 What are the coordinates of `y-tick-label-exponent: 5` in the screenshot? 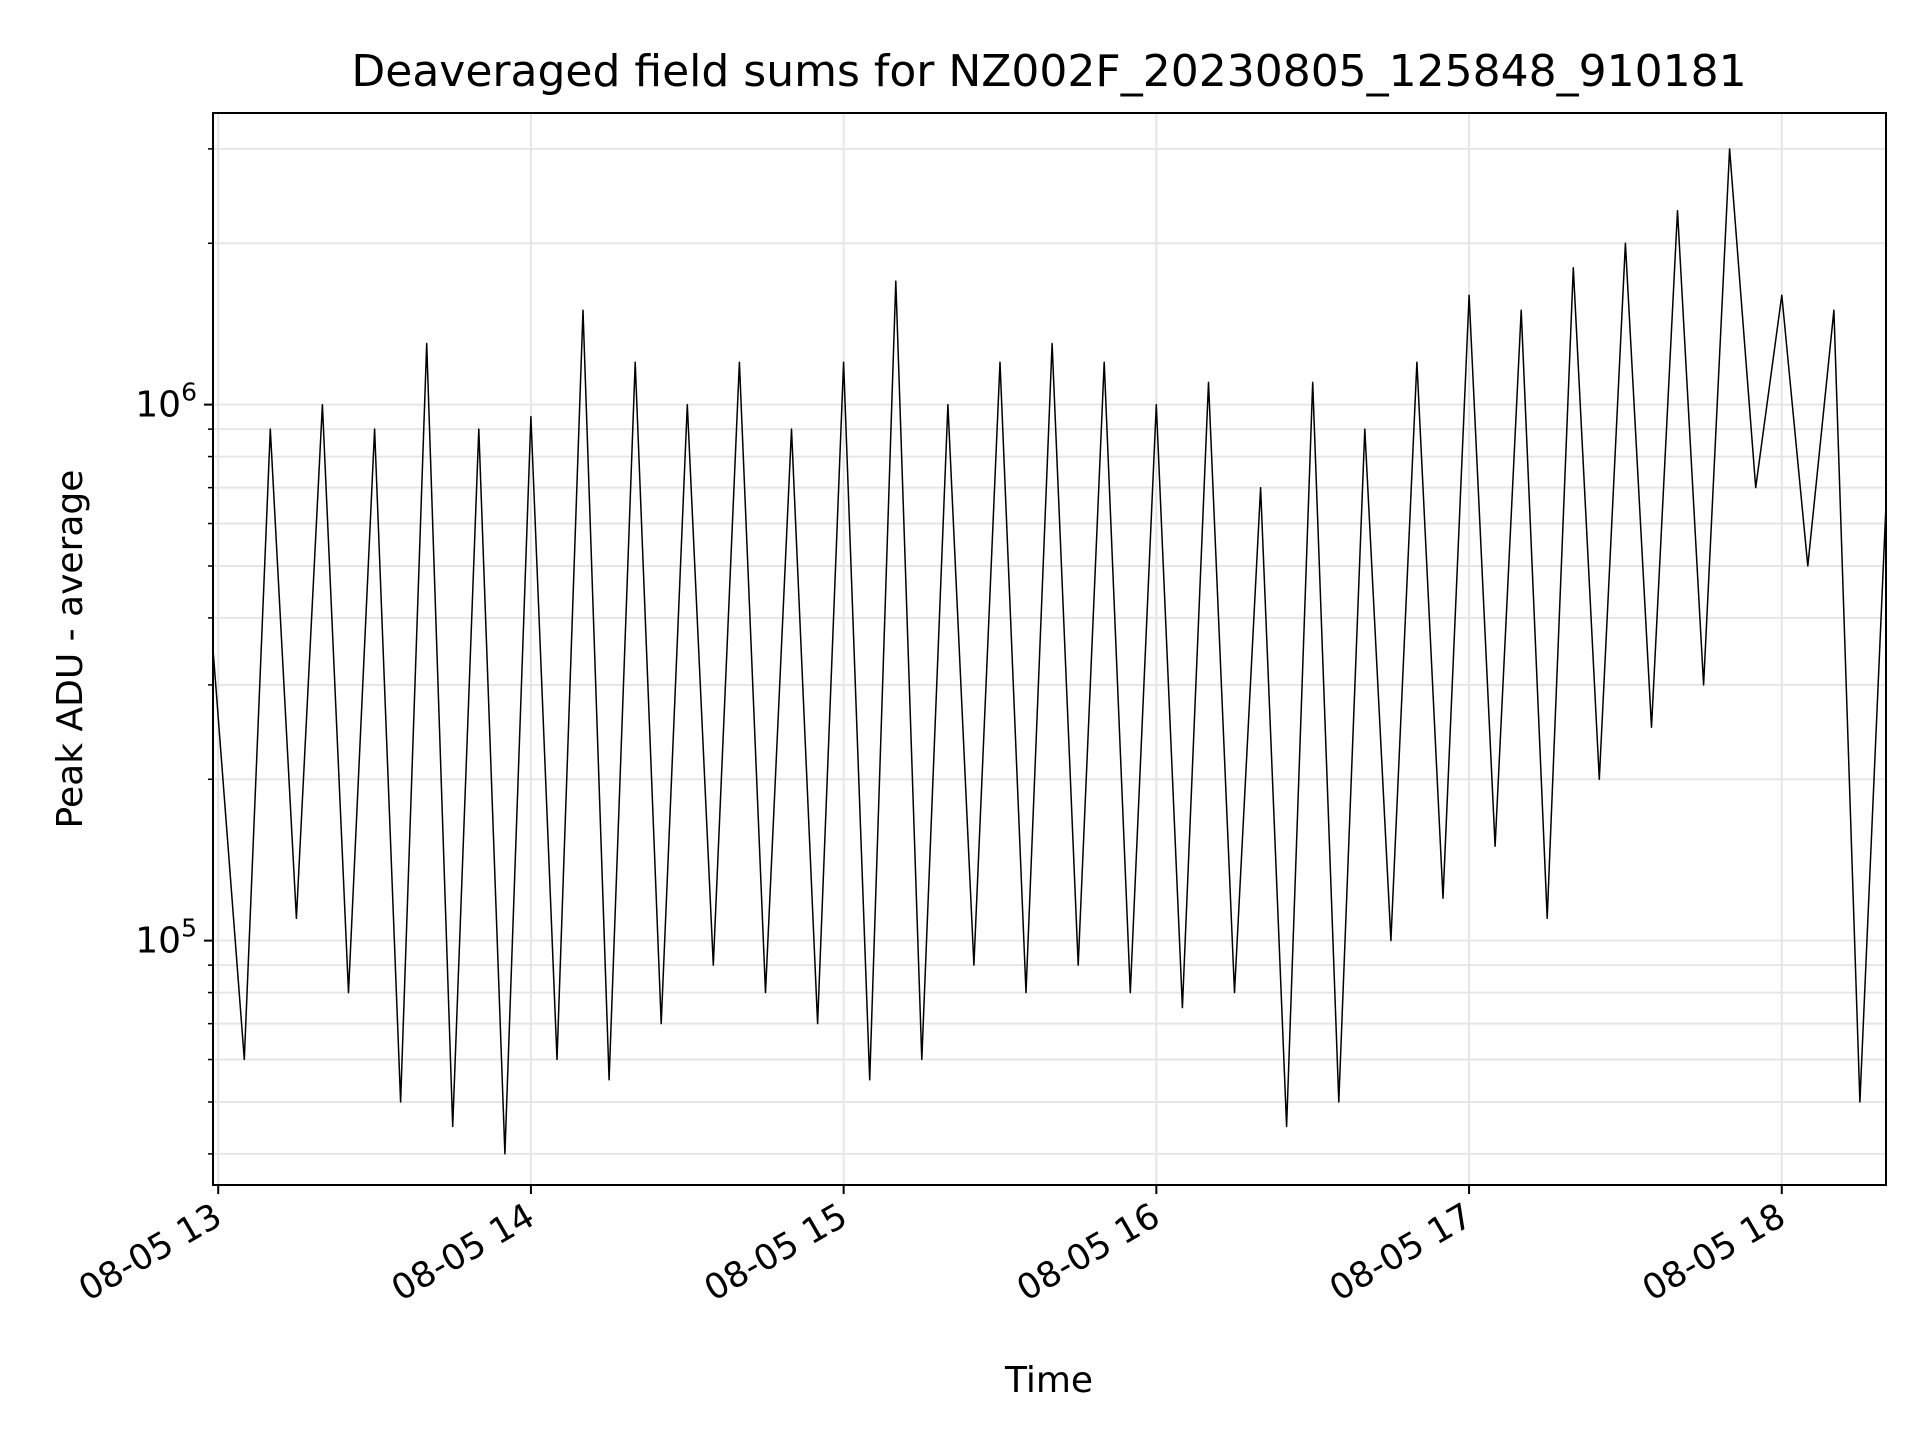 It's located at (189, 928).